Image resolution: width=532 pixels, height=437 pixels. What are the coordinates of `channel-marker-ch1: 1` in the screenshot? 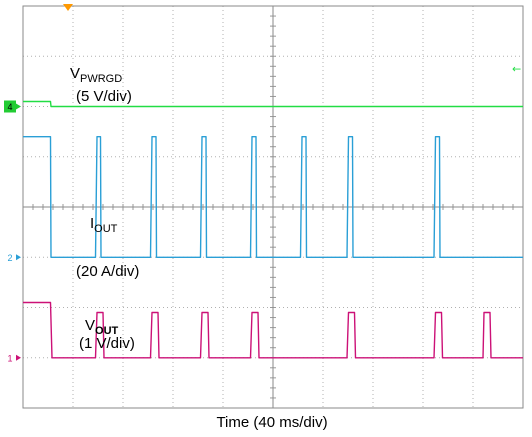 It's located at (14, 358).